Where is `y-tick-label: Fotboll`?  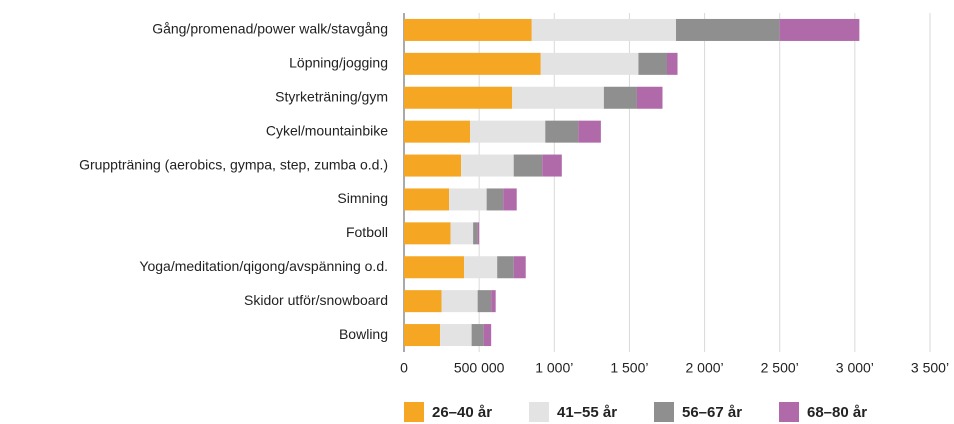
y-tick-label: Fotboll is located at coordinates (367, 232).